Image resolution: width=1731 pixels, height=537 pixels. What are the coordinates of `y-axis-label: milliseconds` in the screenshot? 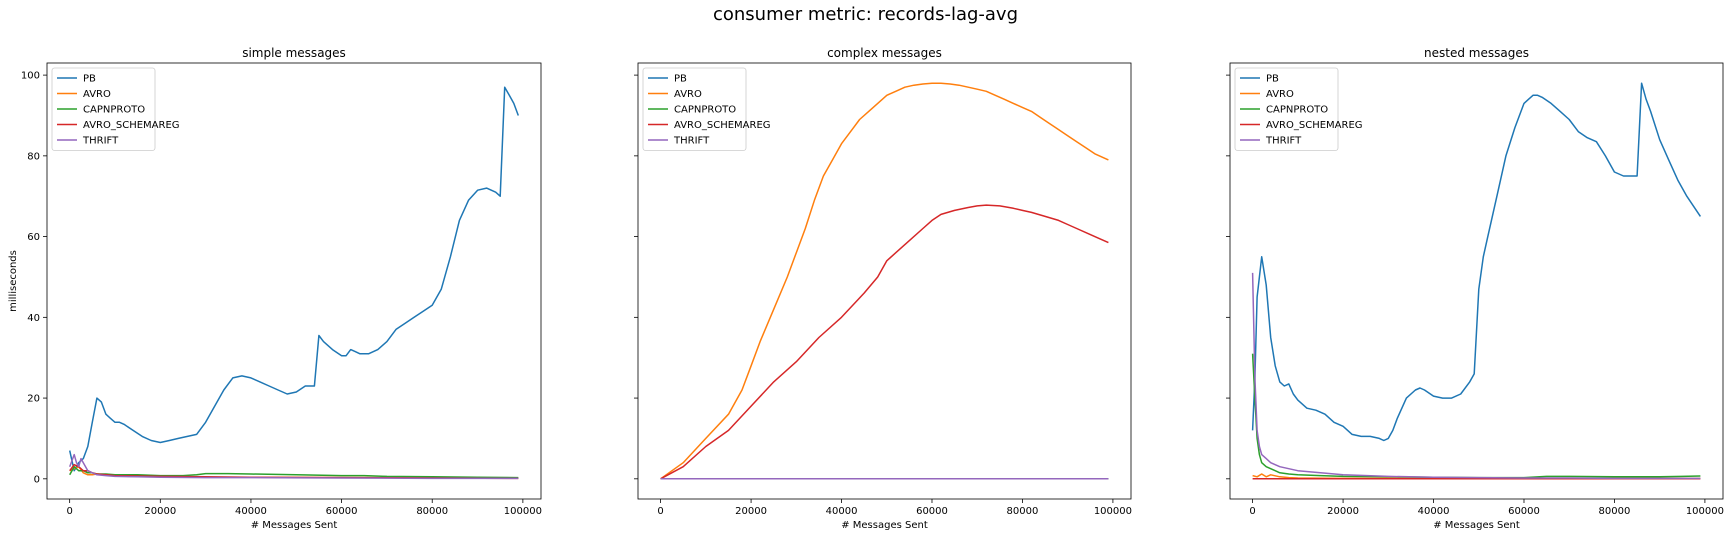 It's located at (13, 281).